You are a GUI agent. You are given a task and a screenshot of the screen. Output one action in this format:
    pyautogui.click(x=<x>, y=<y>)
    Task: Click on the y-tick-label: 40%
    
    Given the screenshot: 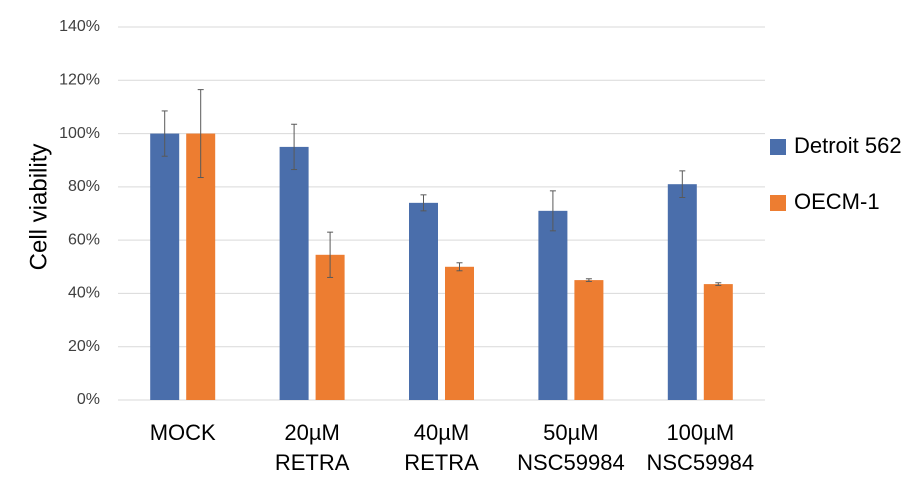 What is the action you would take?
    pyautogui.click(x=84, y=293)
    